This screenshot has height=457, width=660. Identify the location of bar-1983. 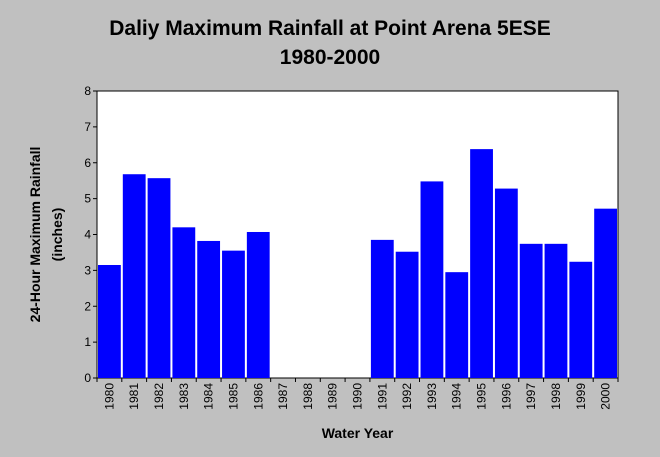
(184, 302).